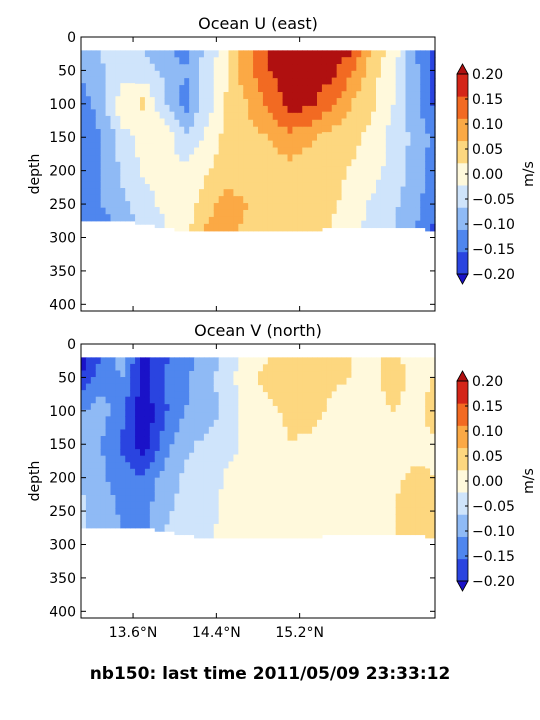 This screenshot has height=720, width=540. I want to click on colorbar-tick-label: −0.10, so click(493, 225).